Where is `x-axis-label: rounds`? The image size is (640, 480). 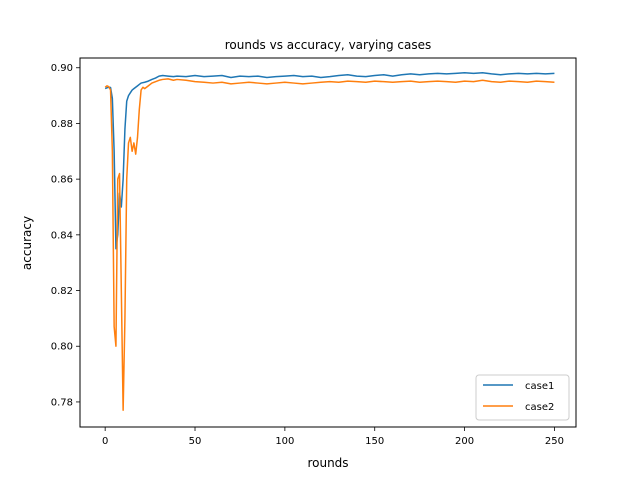 x-axis-label: rounds is located at coordinates (327, 463).